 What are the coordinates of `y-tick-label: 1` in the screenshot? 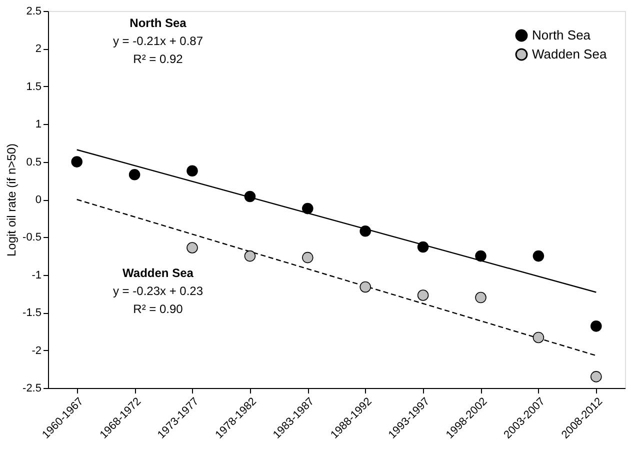 It's located at (38, 124).